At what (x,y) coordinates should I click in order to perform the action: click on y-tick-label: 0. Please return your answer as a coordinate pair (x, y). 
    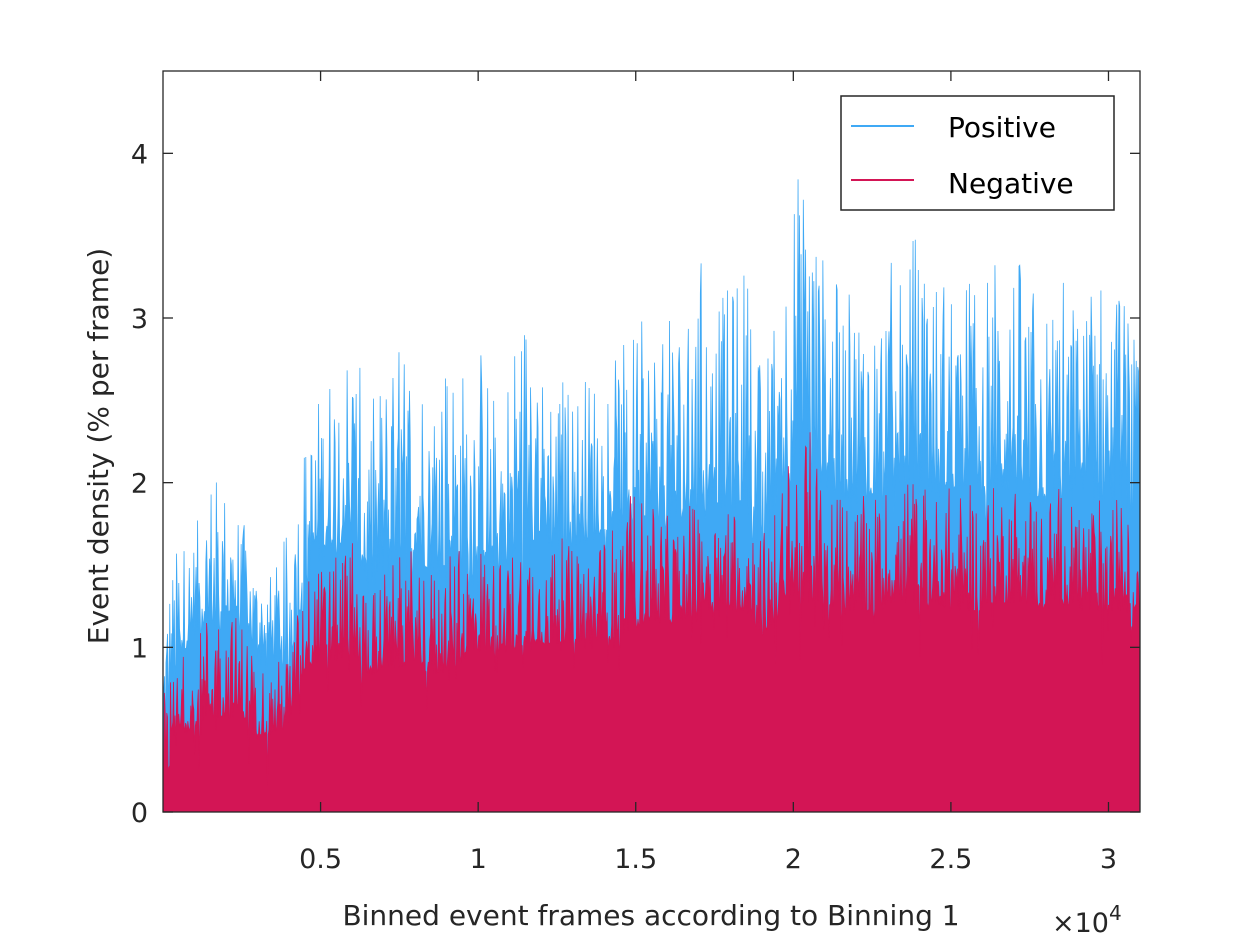
    Looking at the image, I should click on (139, 813).